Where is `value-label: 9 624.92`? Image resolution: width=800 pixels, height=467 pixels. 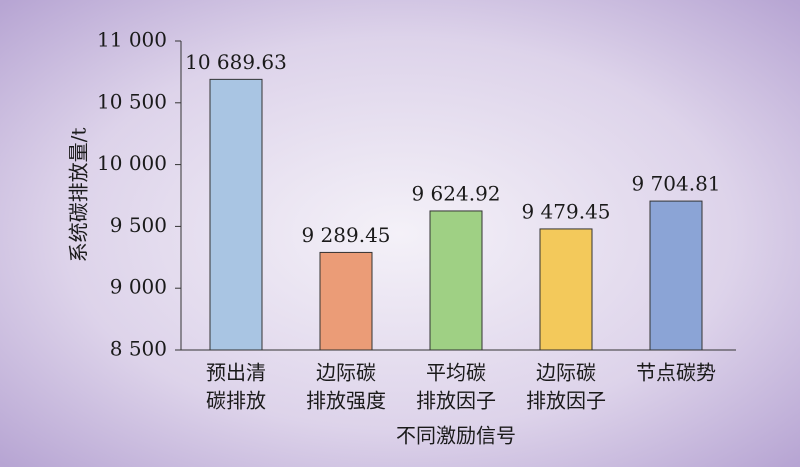 value-label: 9 624.92 is located at coordinates (455, 193).